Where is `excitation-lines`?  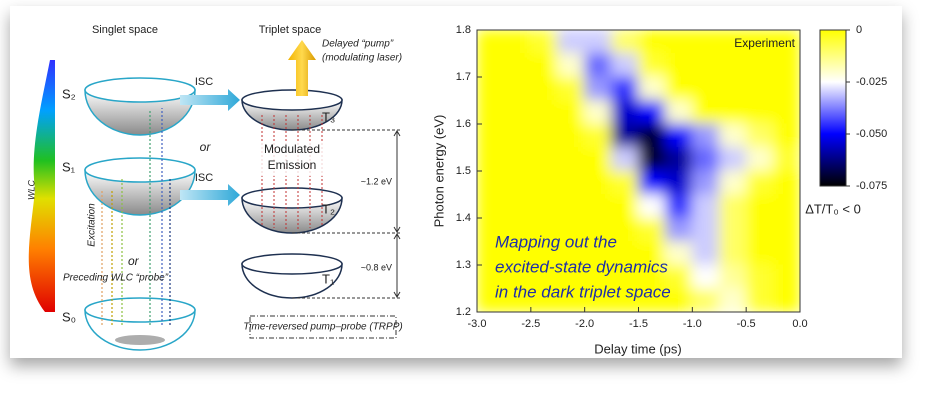
excitation-lines is located at coordinates (136, 216).